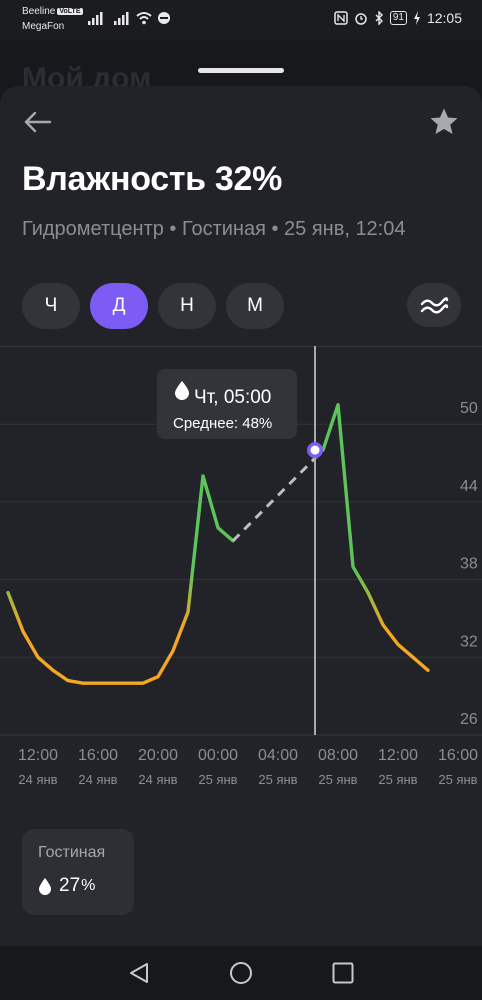 This screenshot has width=482, height=1000. Describe the element at coordinates (70, 885) in the screenshot. I see `room-humidity-value: 27` at that location.